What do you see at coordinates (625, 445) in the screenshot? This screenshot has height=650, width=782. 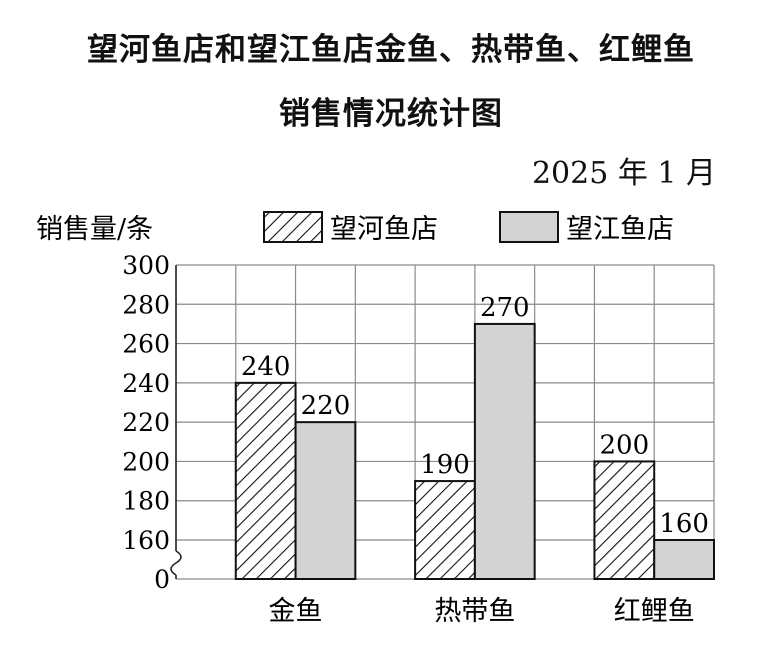 I see `data-label: 200` at bounding box center [625, 445].